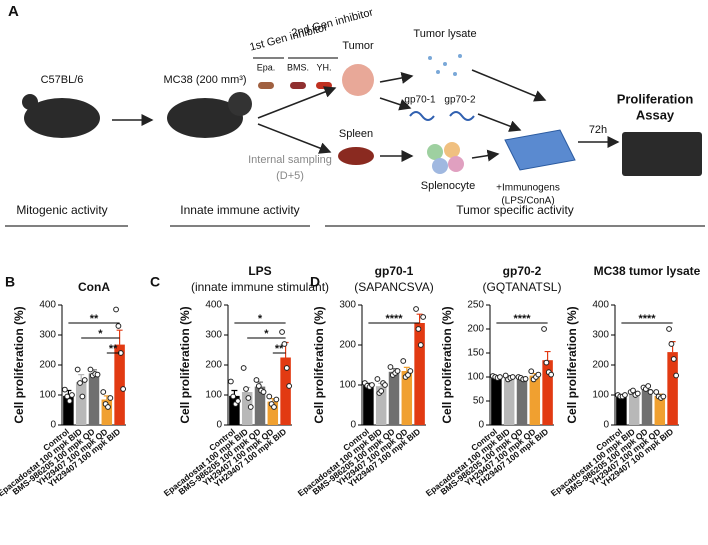  What do you see at coordinates (239, 210) in the screenshot?
I see `section-header: Innate immune activity` at bounding box center [239, 210].